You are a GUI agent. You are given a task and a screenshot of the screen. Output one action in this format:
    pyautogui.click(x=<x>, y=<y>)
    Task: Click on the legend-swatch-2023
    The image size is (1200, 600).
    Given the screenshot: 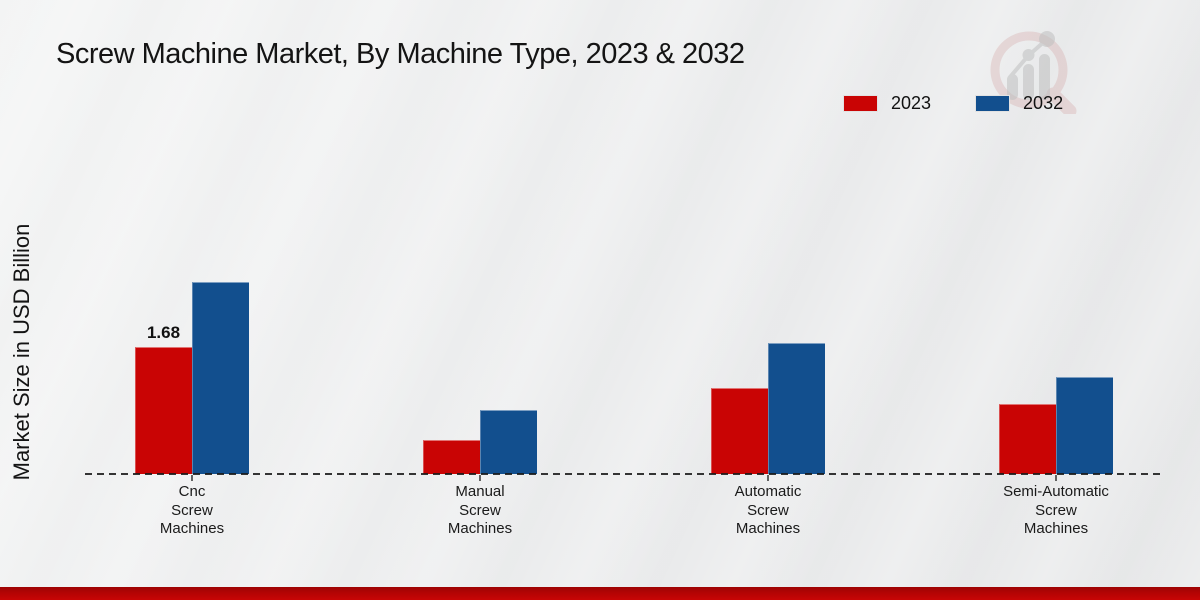 What is the action you would take?
    pyautogui.click(x=860, y=103)
    